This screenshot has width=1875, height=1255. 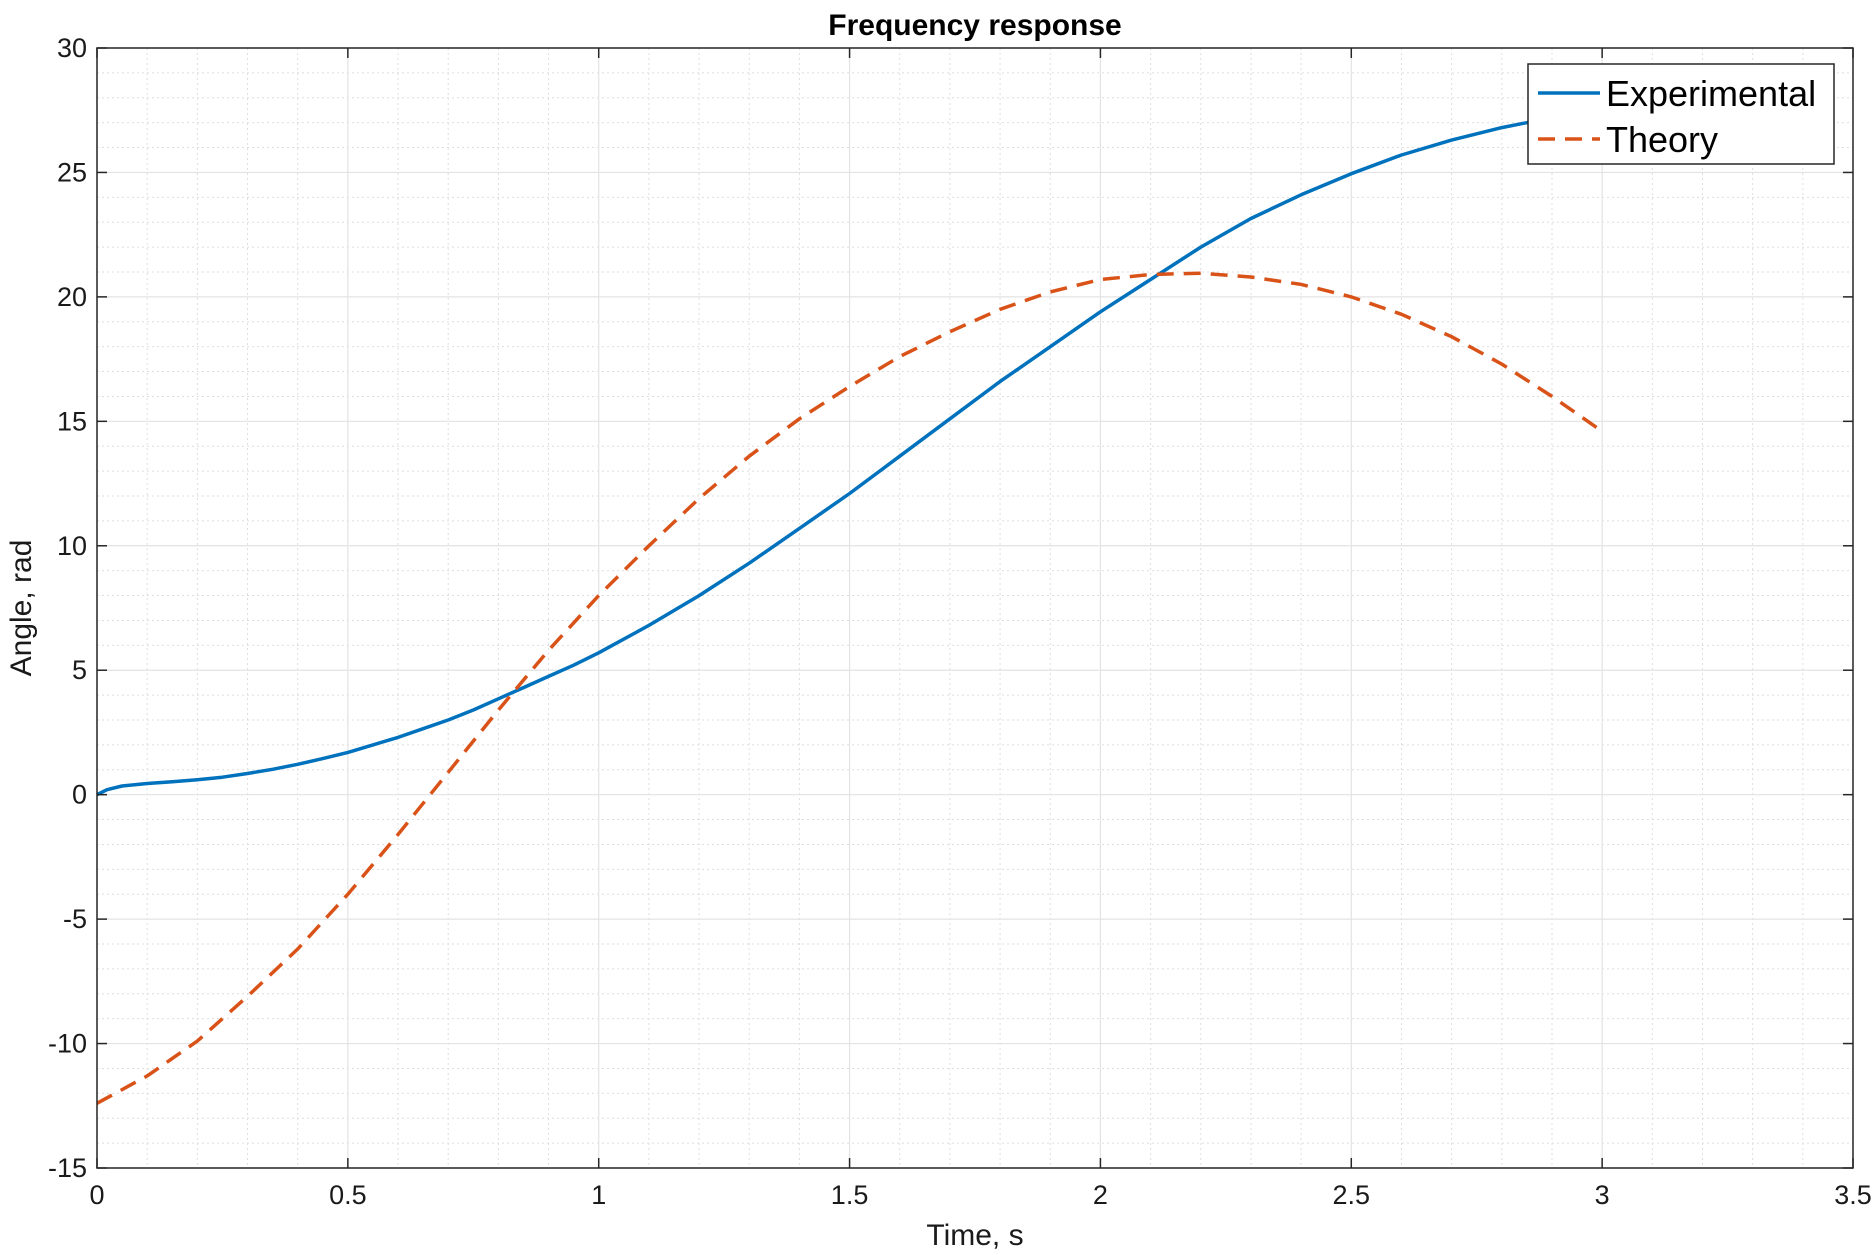 What do you see at coordinates (974, 1234) in the screenshot?
I see `x-axis-label: Time, s` at bounding box center [974, 1234].